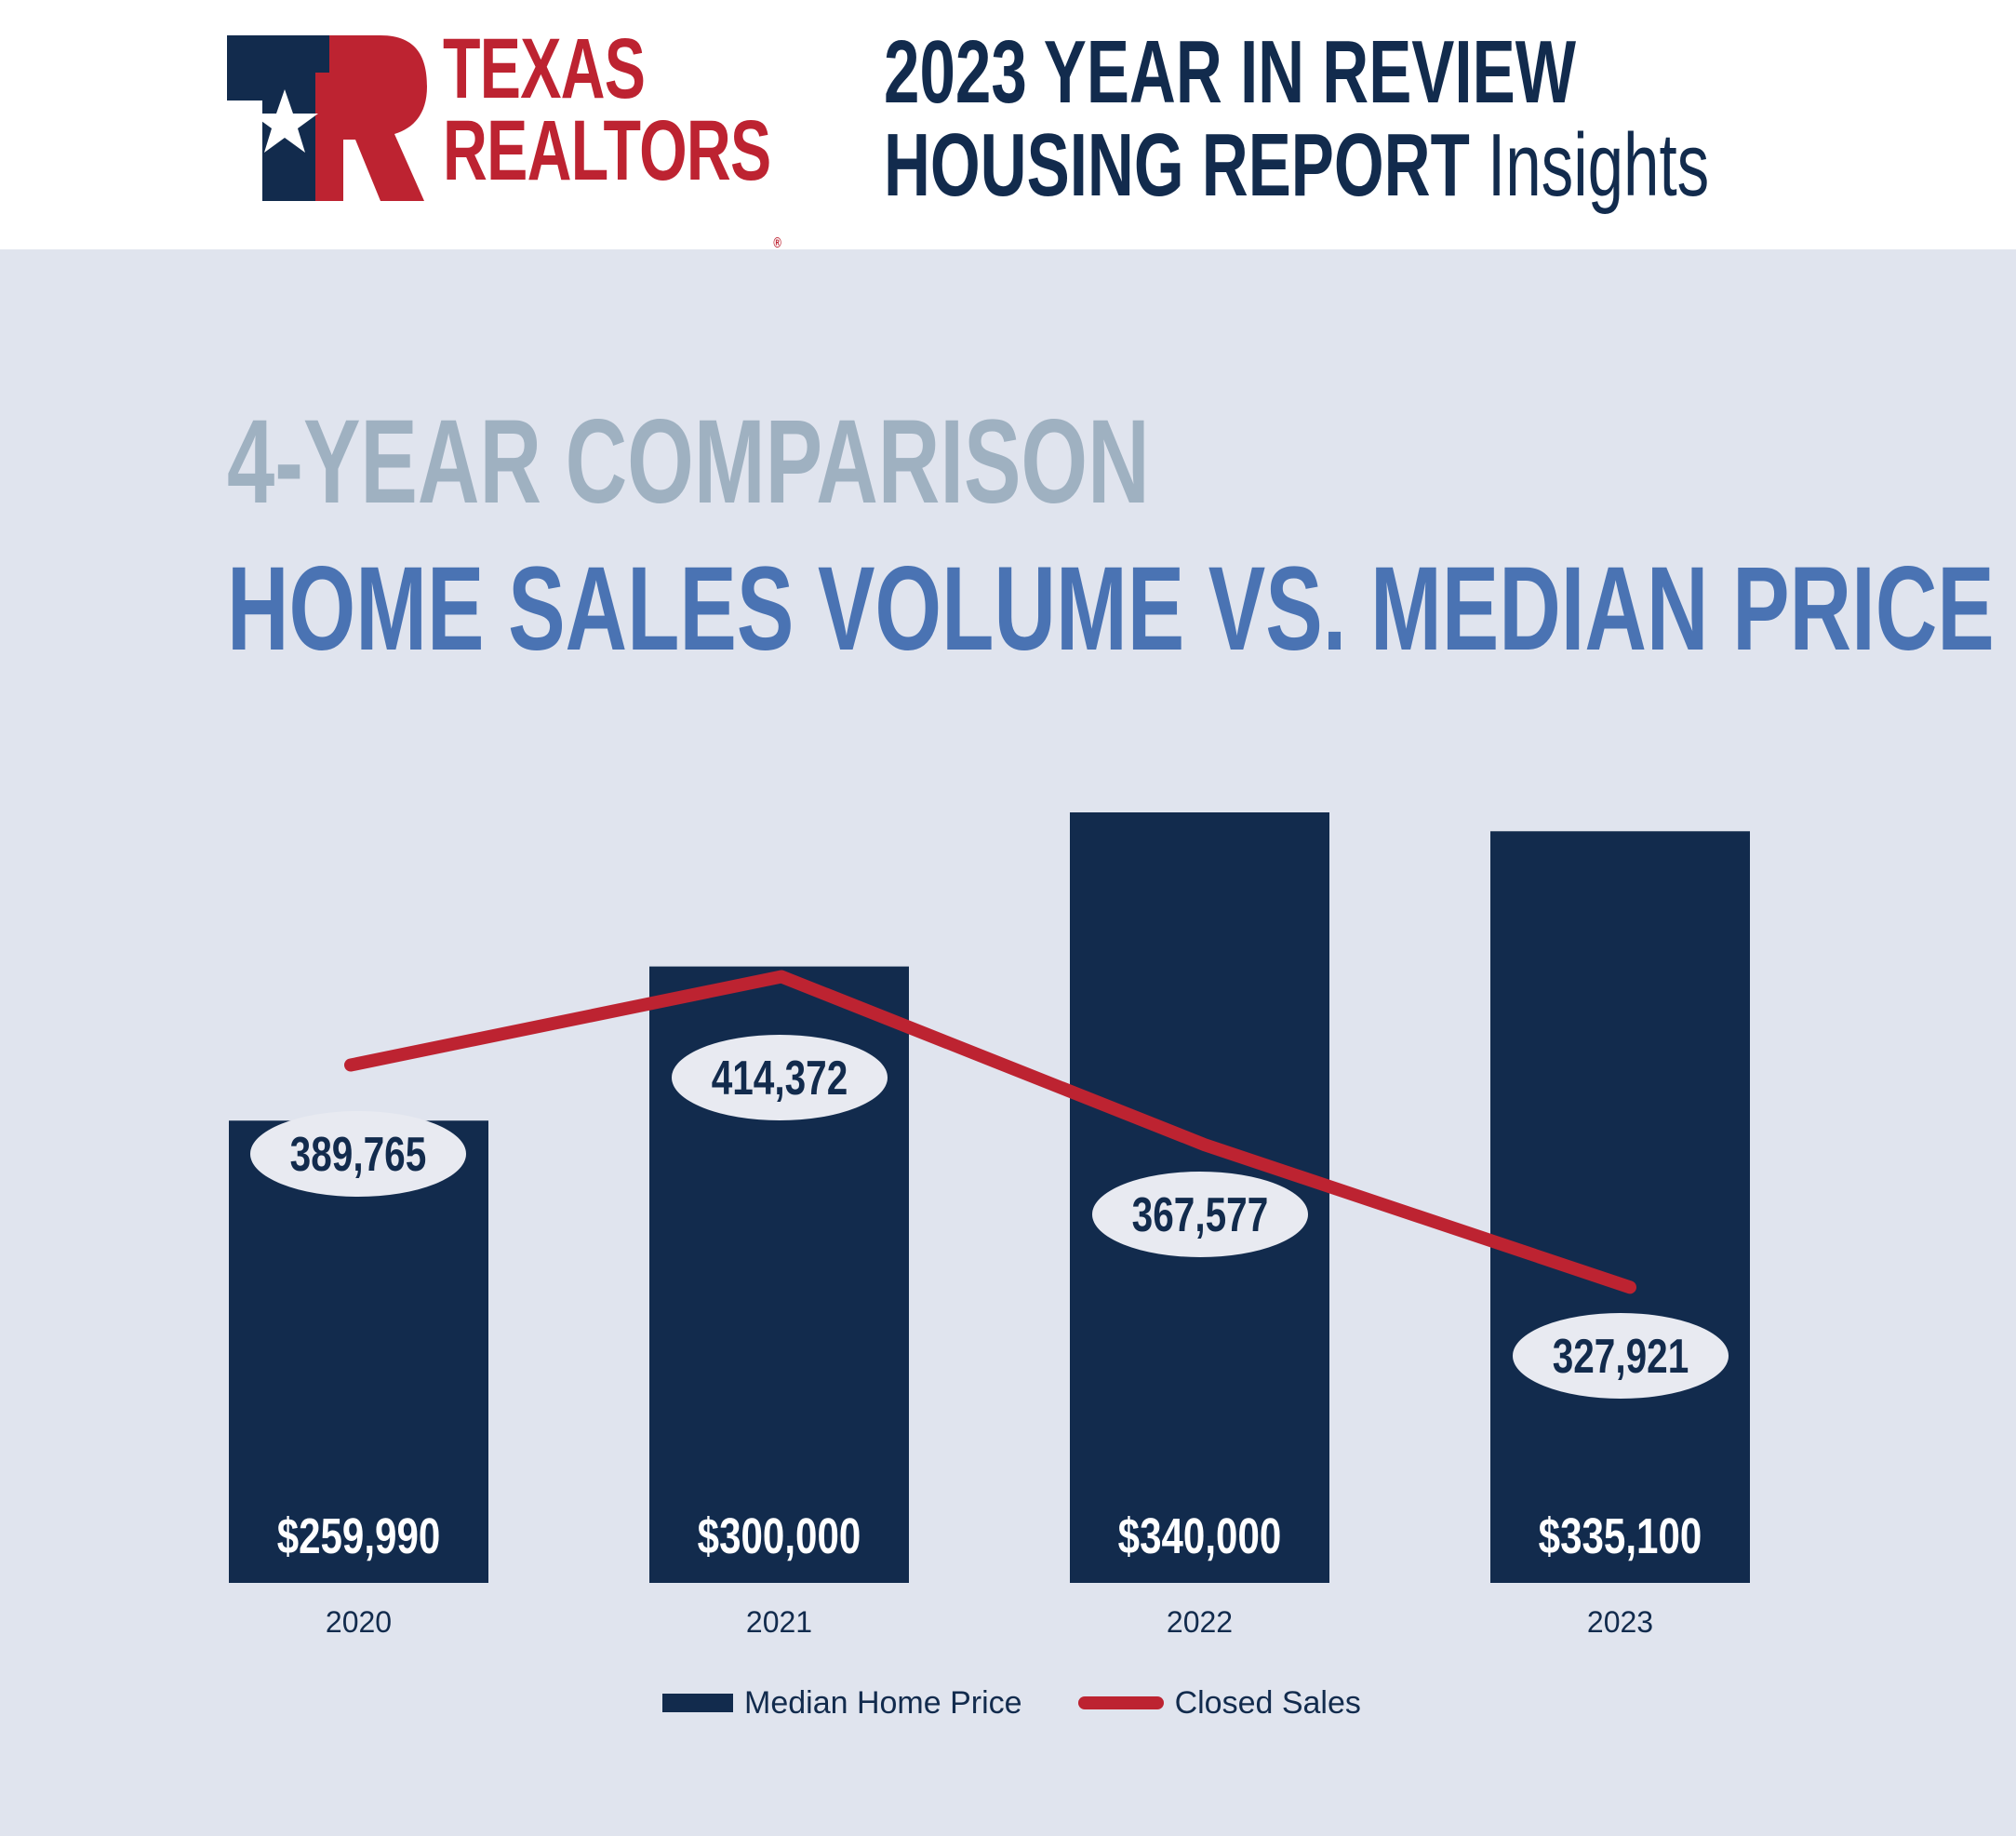  Describe the element at coordinates (544, 69) in the screenshot. I see `logo-line-1: TEXAS` at that location.